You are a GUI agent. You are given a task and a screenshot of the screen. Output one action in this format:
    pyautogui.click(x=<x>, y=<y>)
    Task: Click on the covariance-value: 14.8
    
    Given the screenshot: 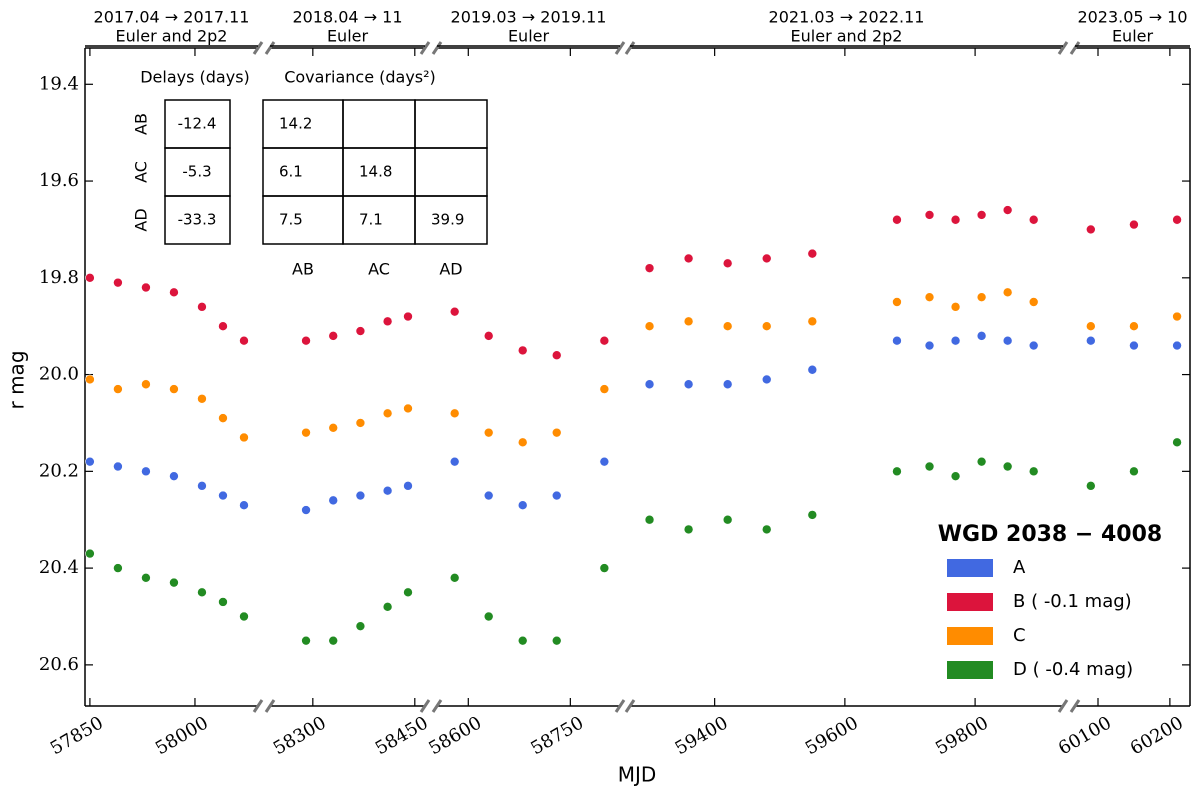 What is the action you would take?
    pyautogui.click(x=375, y=172)
    